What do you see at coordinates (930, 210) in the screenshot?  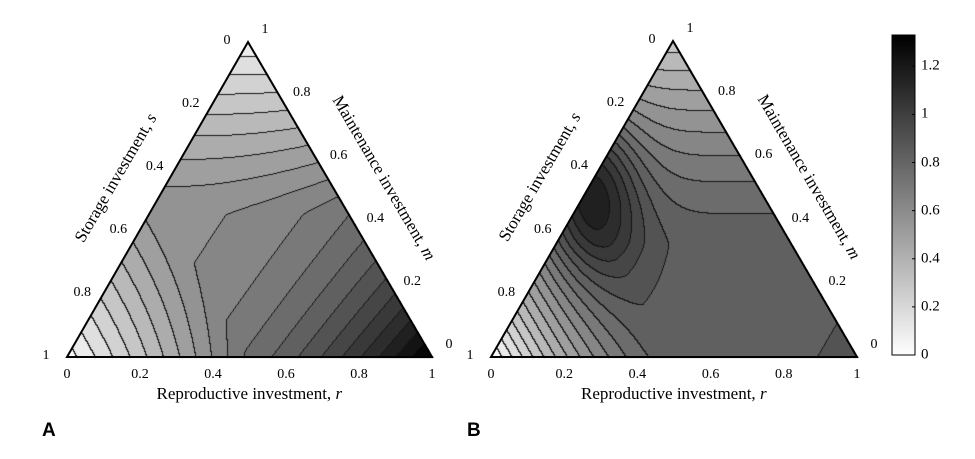 I see `colorbar-tick-label: 0.6` at bounding box center [930, 210].